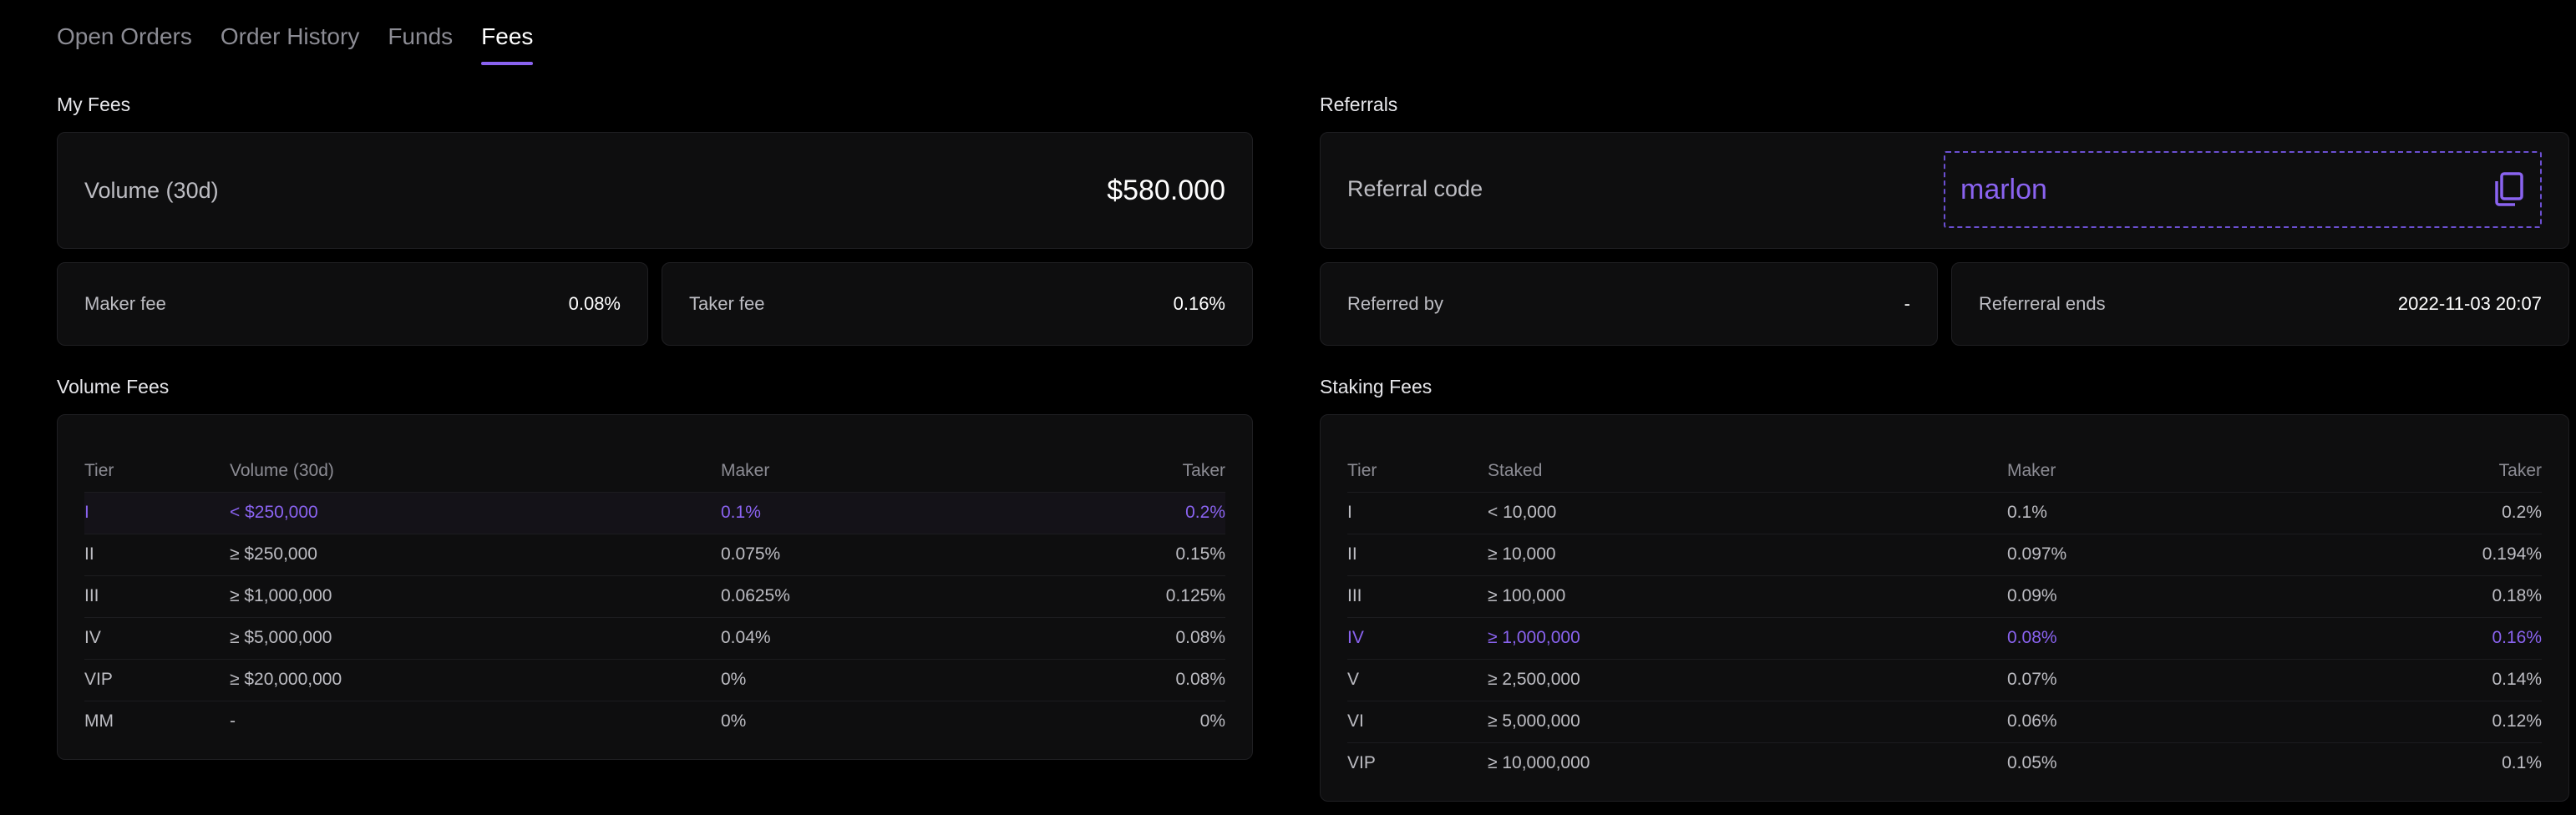 This screenshot has width=2576, height=815. I want to click on referrals-title: Referrals, so click(1359, 104).